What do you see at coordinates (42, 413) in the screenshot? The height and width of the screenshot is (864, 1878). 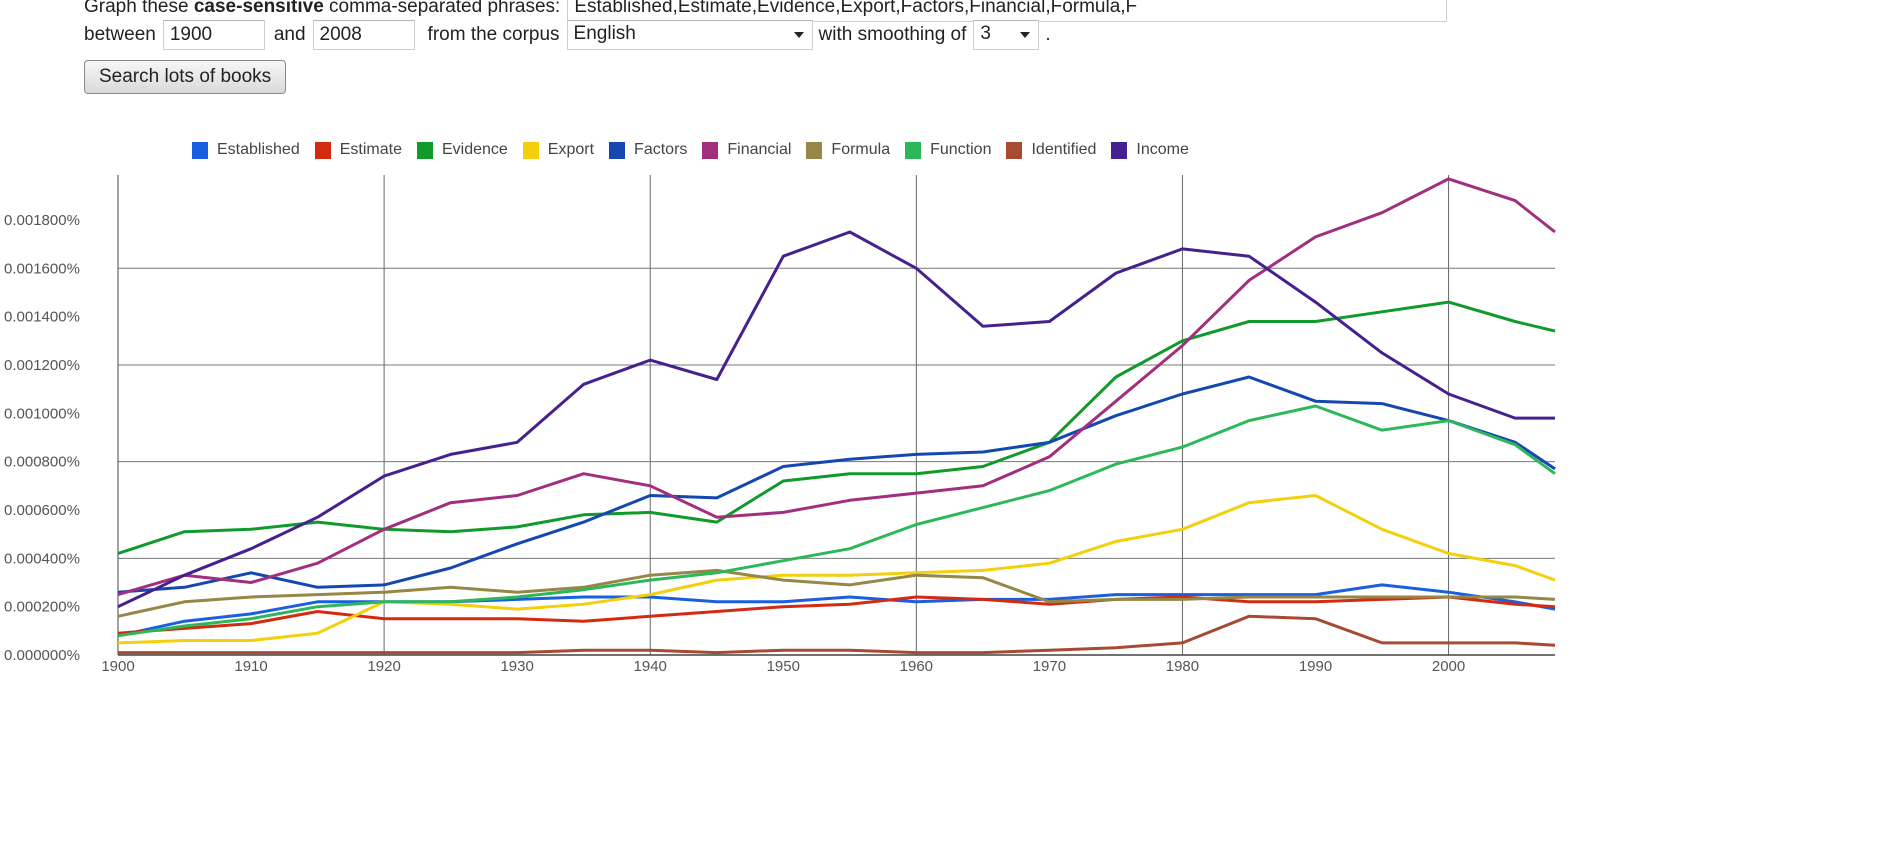 I see `y-tick-label: 0.001000%` at bounding box center [42, 413].